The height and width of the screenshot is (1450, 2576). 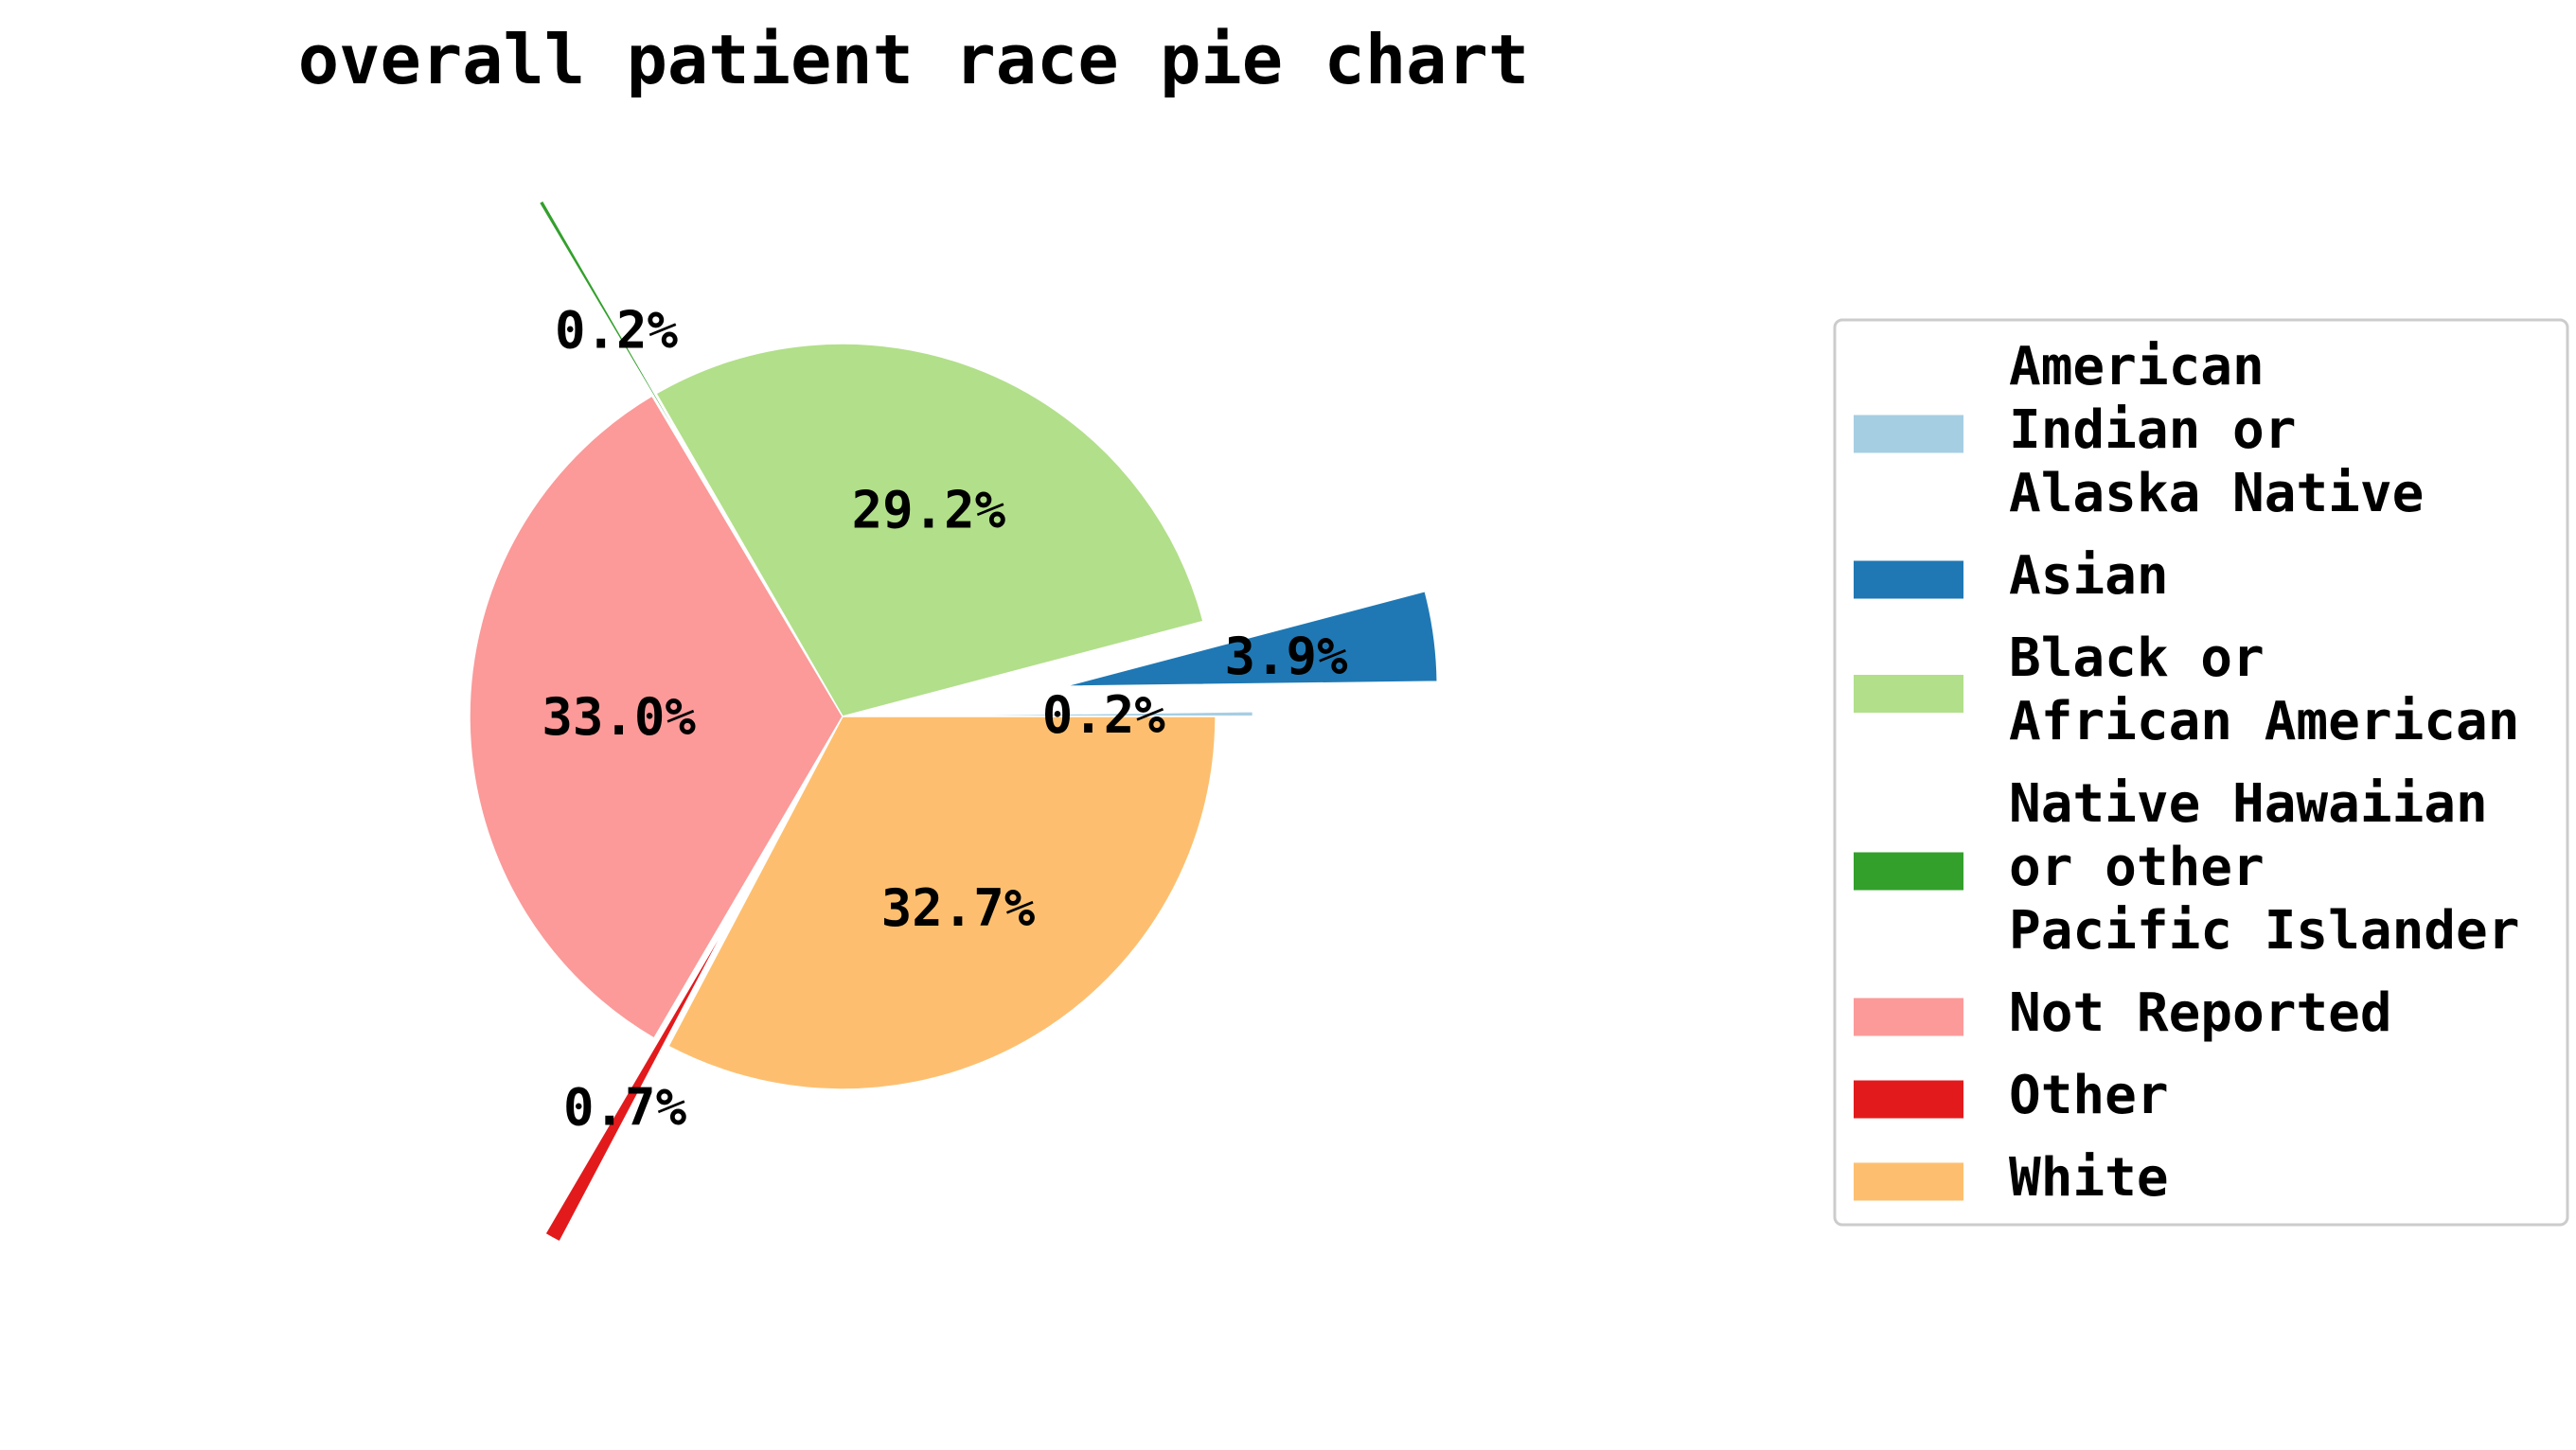 I want to click on chart-title: overall patient race pie chart, so click(x=914, y=59).